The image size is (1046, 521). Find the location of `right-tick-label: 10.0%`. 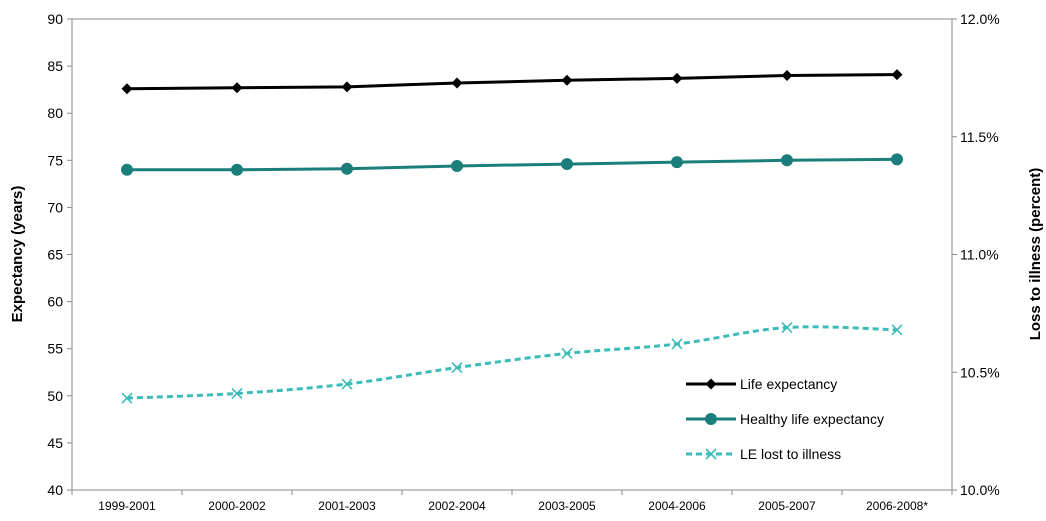

right-tick-label: 10.0% is located at coordinates (980, 490).